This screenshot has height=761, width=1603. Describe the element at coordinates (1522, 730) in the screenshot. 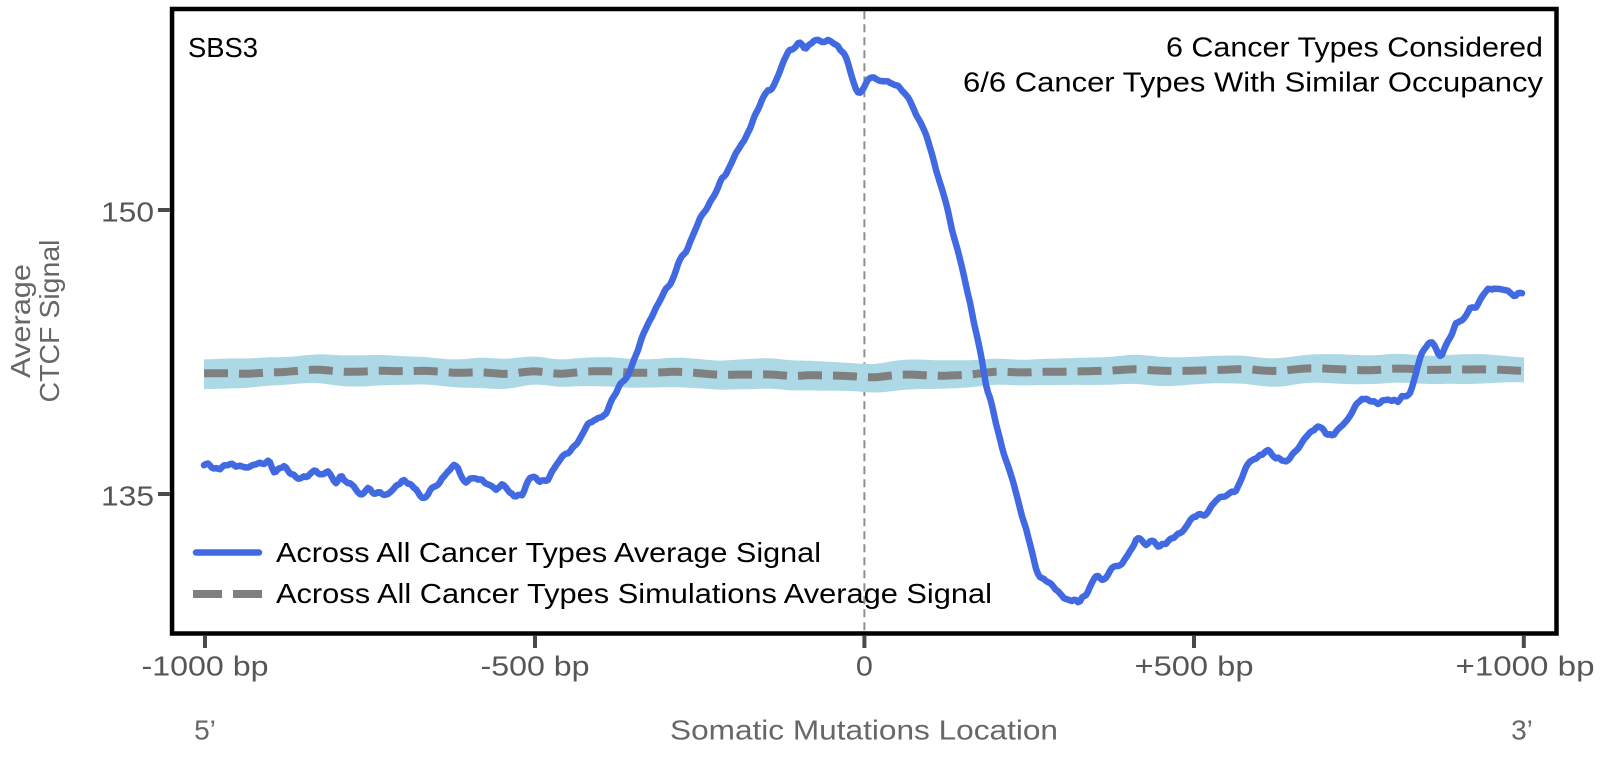

I see `svg-text: 3’` at that location.